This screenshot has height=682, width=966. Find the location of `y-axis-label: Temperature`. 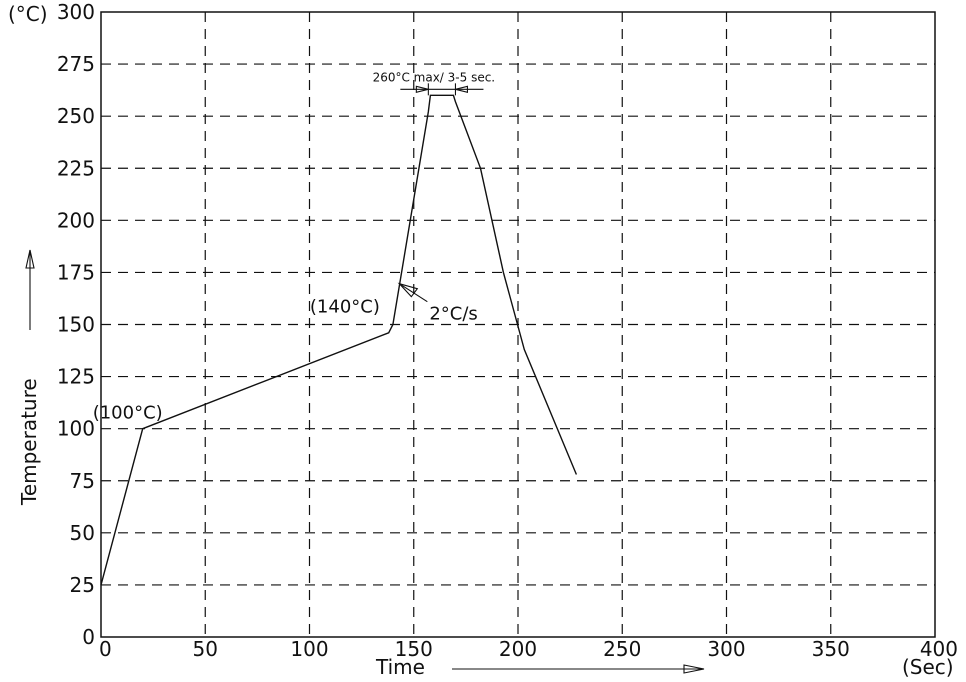

y-axis-label: Temperature is located at coordinates (29, 442).